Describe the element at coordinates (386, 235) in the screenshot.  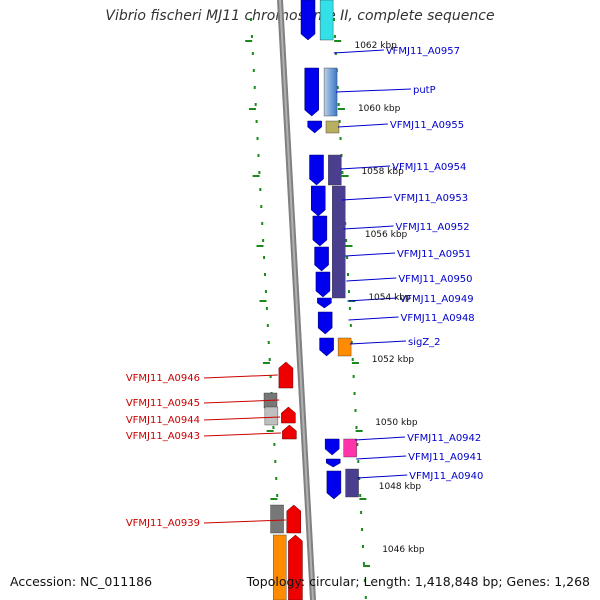
I see `kbp-label: 1056 kbp` at that location.